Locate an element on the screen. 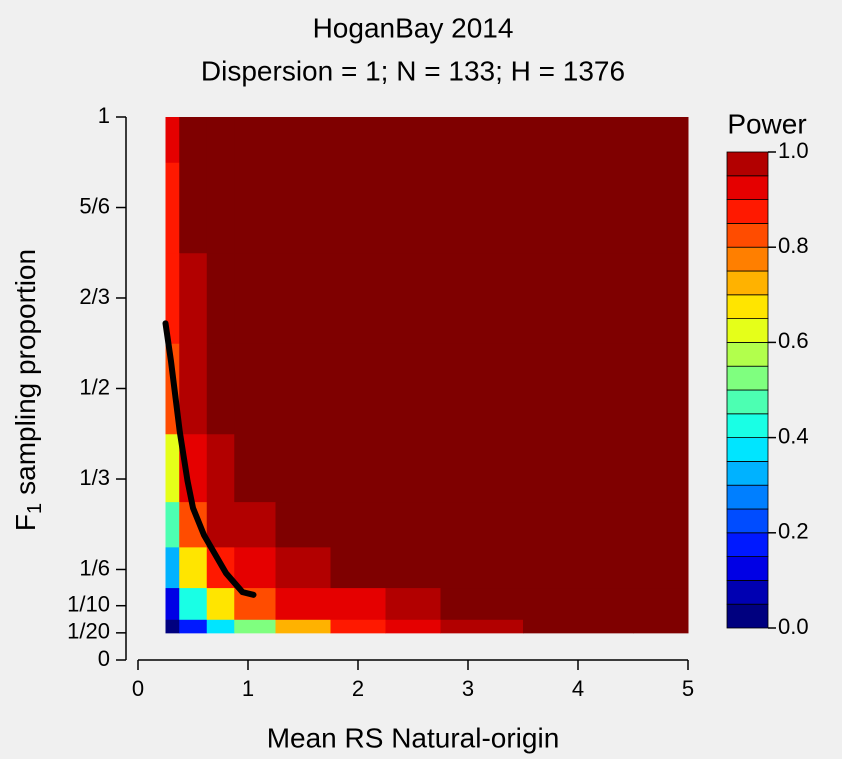 The width and height of the screenshot is (842, 759). y-tick-label: 0 is located at coordinates (104, 658).